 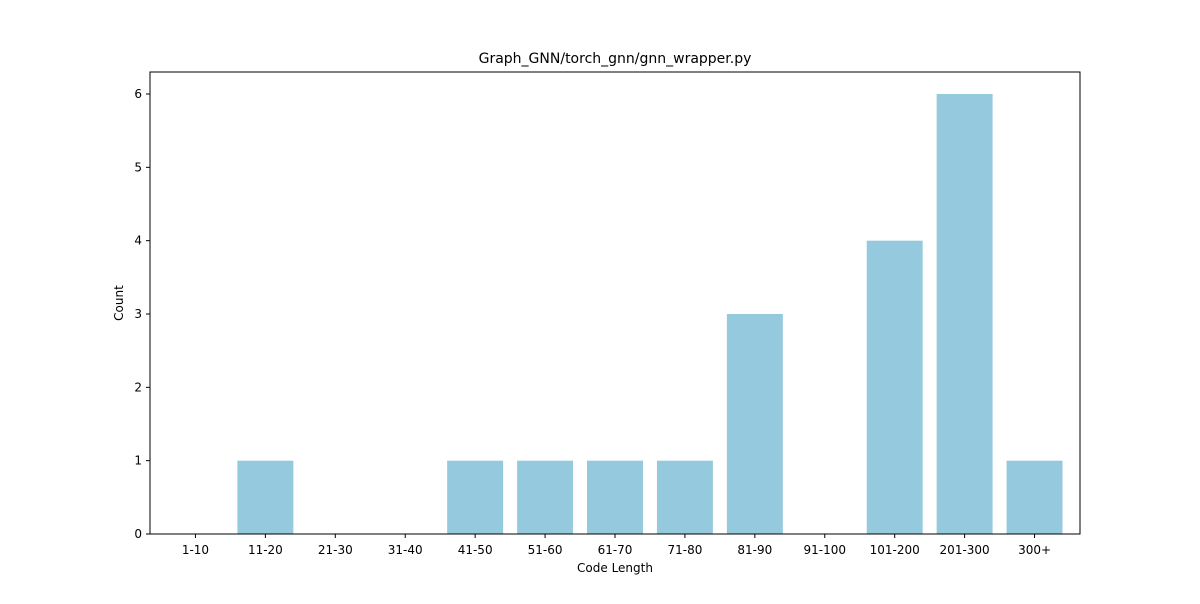 I want to click on bar-300+, so click(x=1034, y=497).